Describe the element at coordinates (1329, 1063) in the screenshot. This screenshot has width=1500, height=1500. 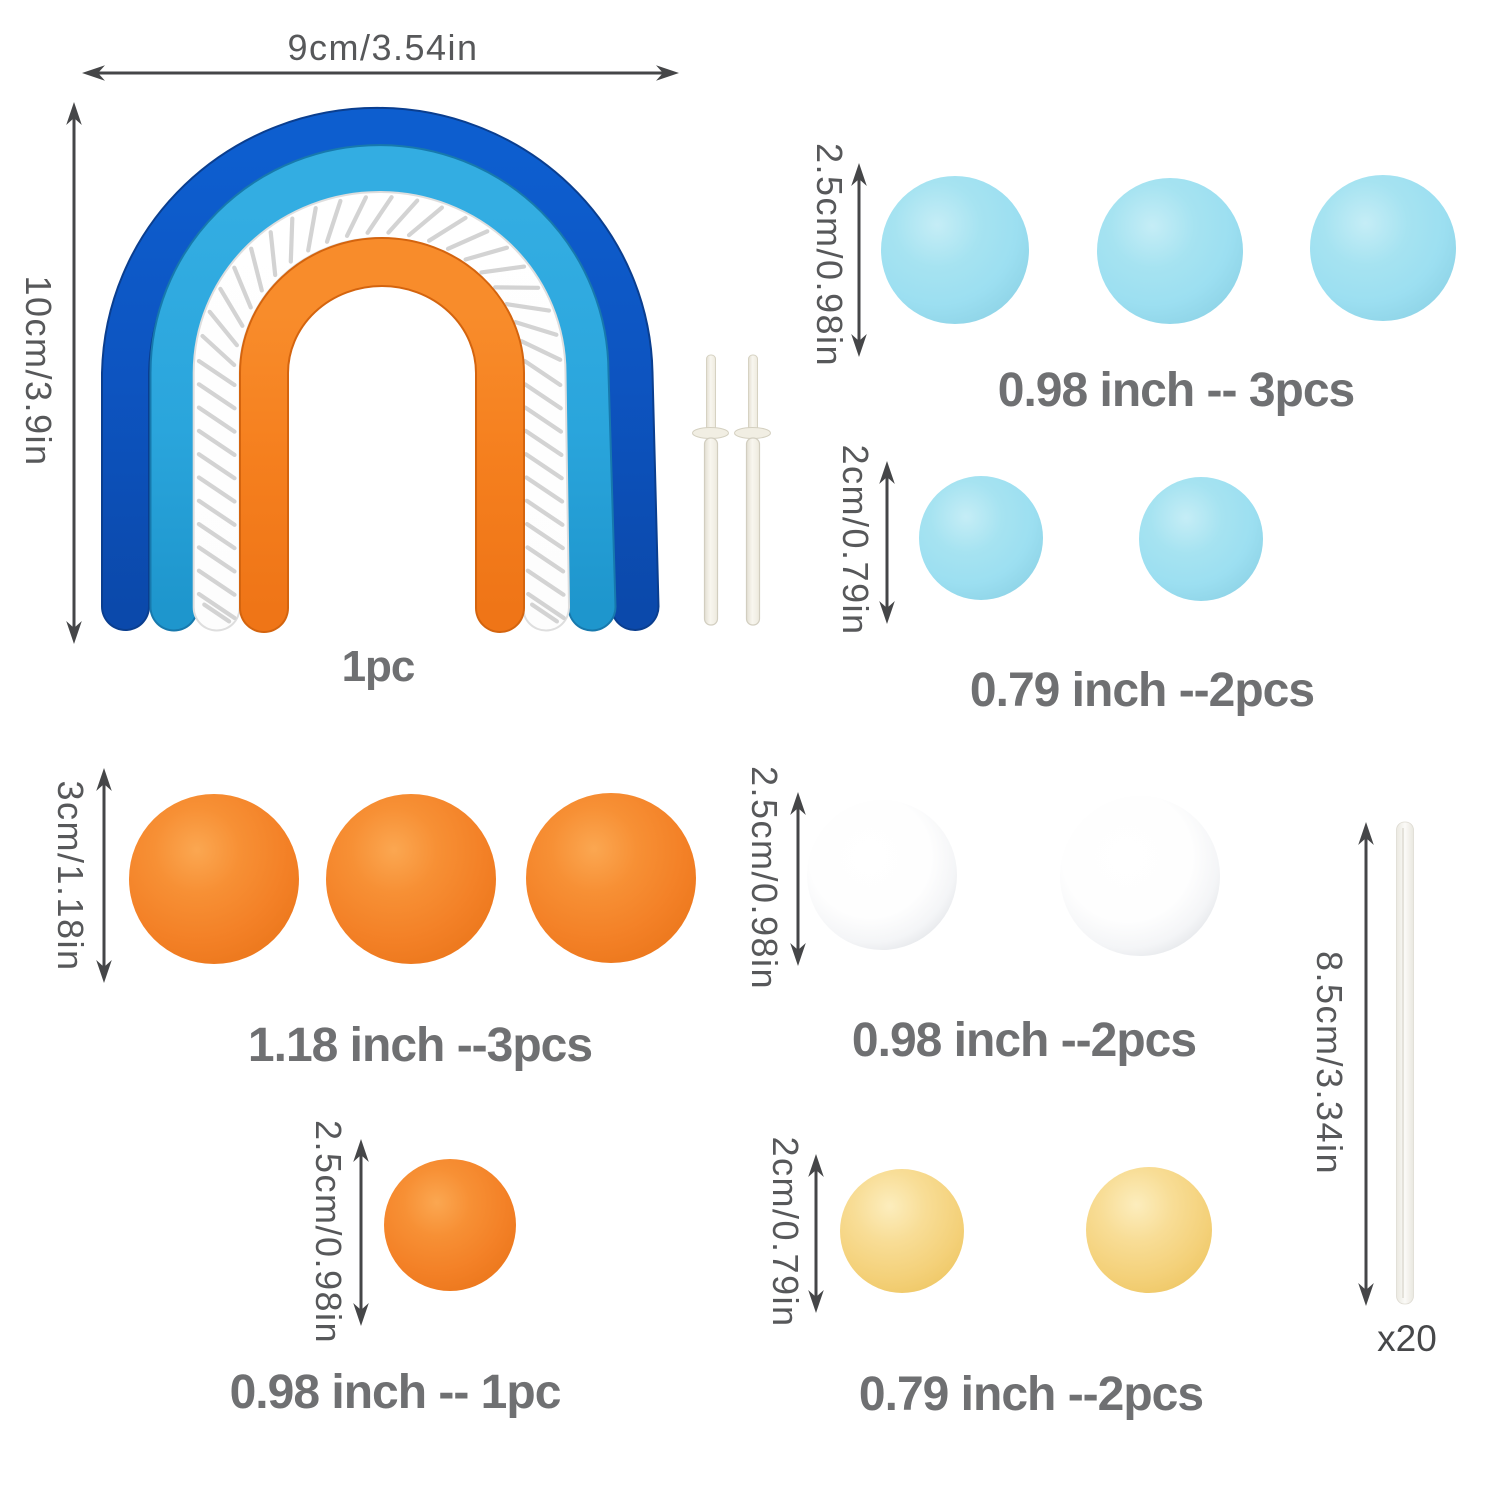
I see `svg-text: 8.5cm/3.34in` at that location.